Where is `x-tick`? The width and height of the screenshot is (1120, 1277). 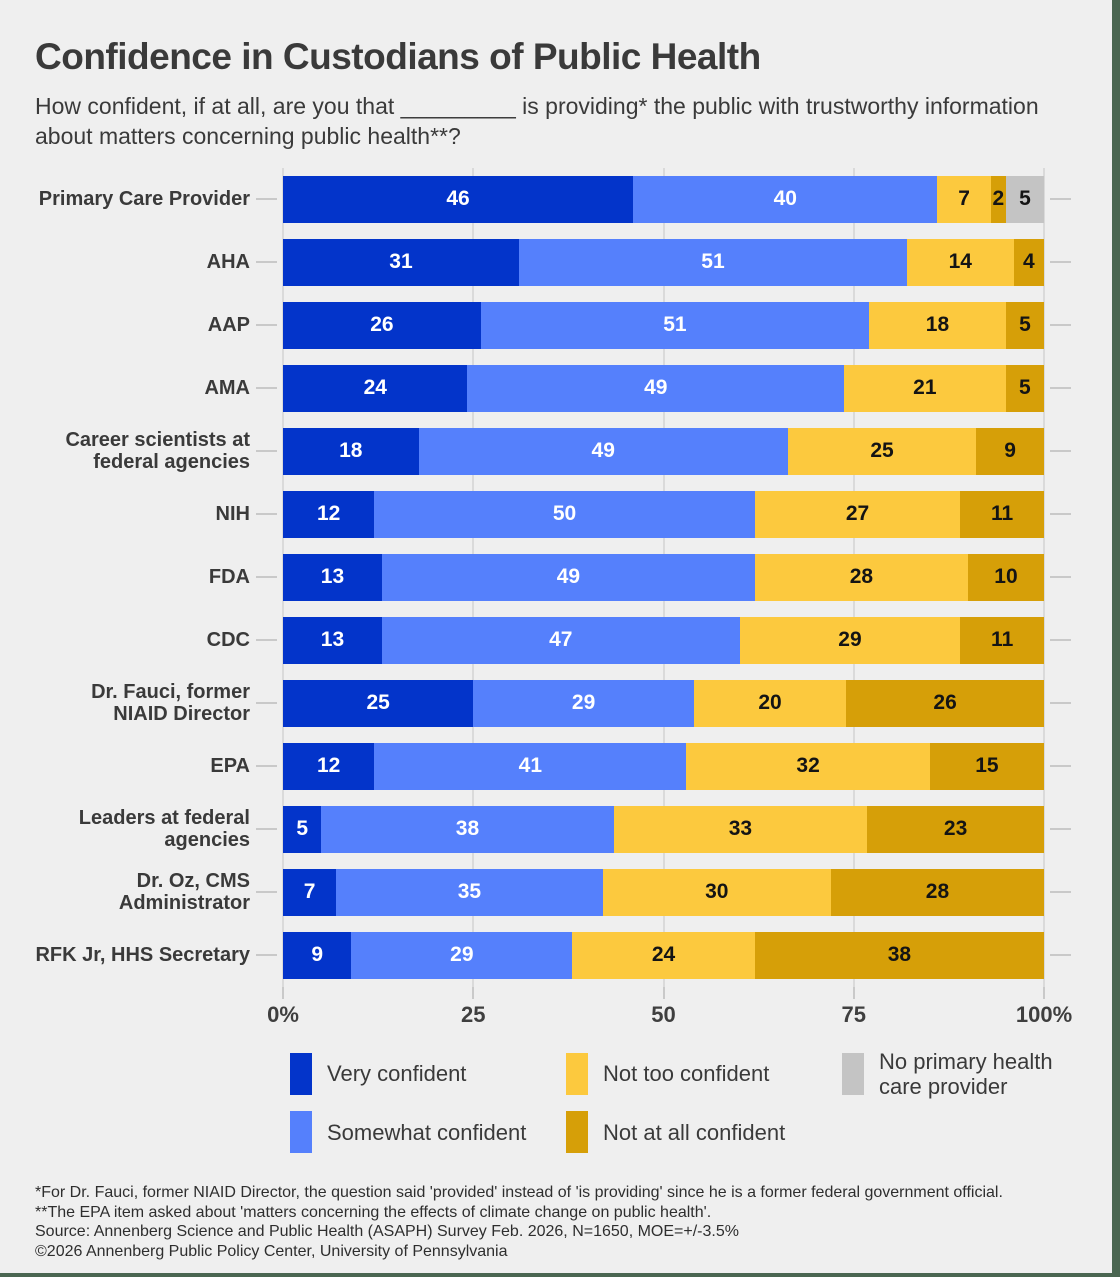
x-tick is located at coordinates (1044, 992).